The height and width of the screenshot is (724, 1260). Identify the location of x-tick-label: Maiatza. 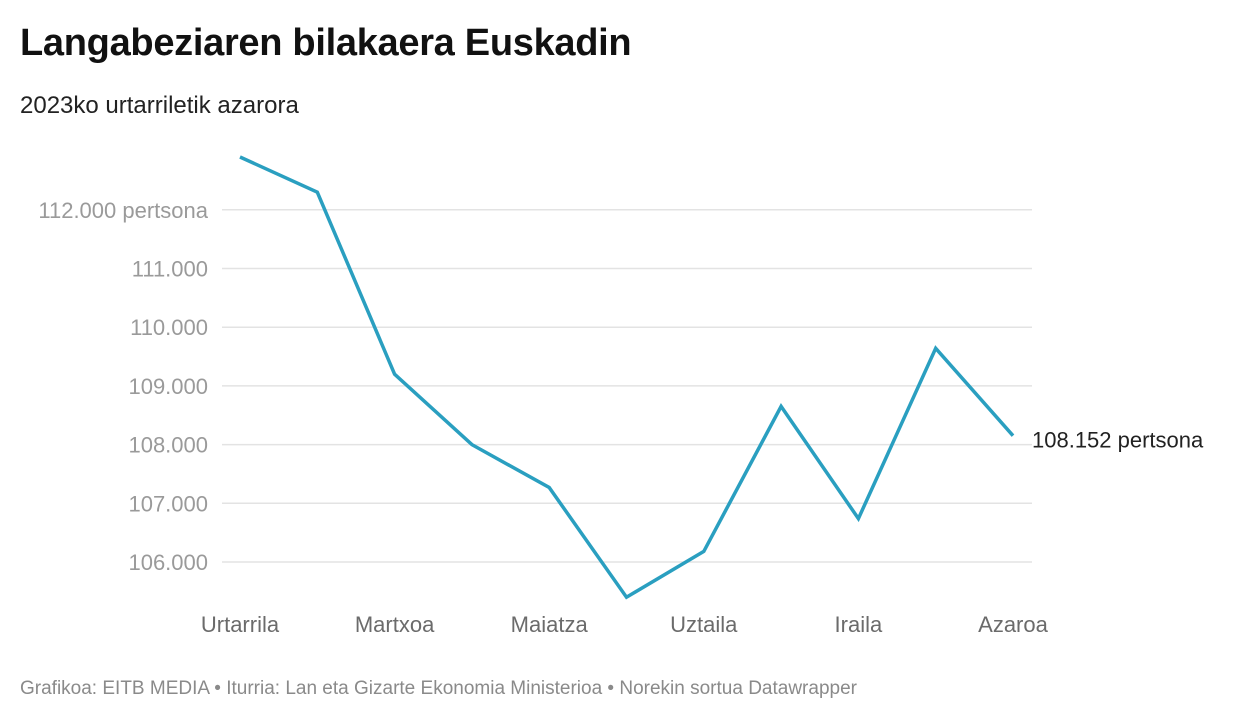
(550, 624).